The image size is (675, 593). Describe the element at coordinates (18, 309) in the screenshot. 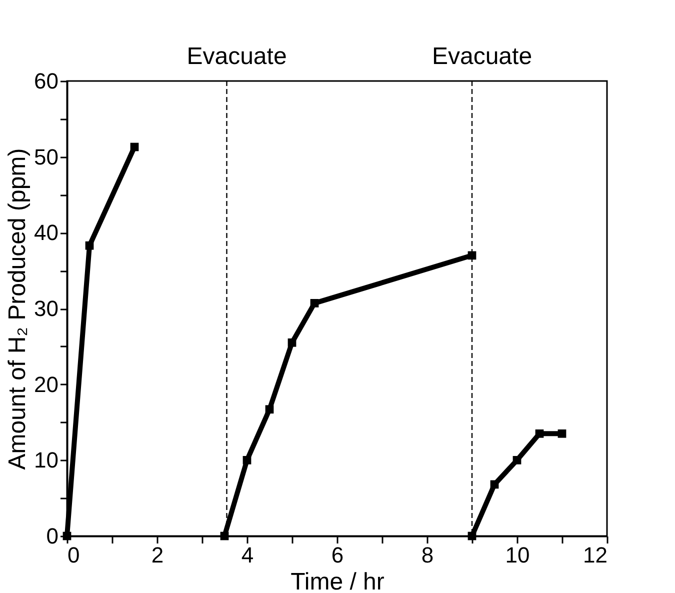

I see `y-axis-title: Amount of H₂ Produced (ppm)` at that location.